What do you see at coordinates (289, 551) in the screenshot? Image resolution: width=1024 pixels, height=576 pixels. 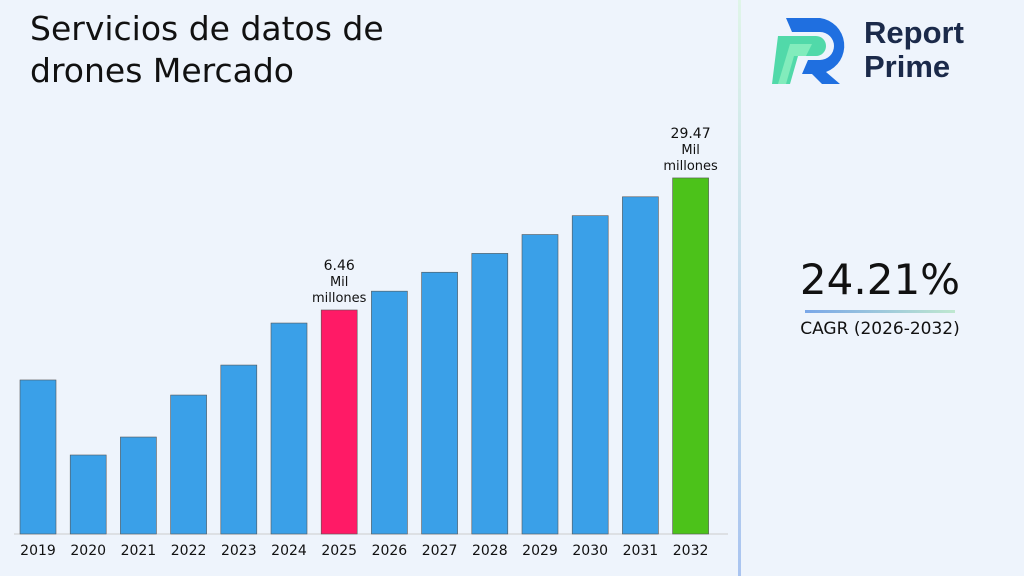 I see `x-tick-label: 2024` at bounding box center [289, 551].